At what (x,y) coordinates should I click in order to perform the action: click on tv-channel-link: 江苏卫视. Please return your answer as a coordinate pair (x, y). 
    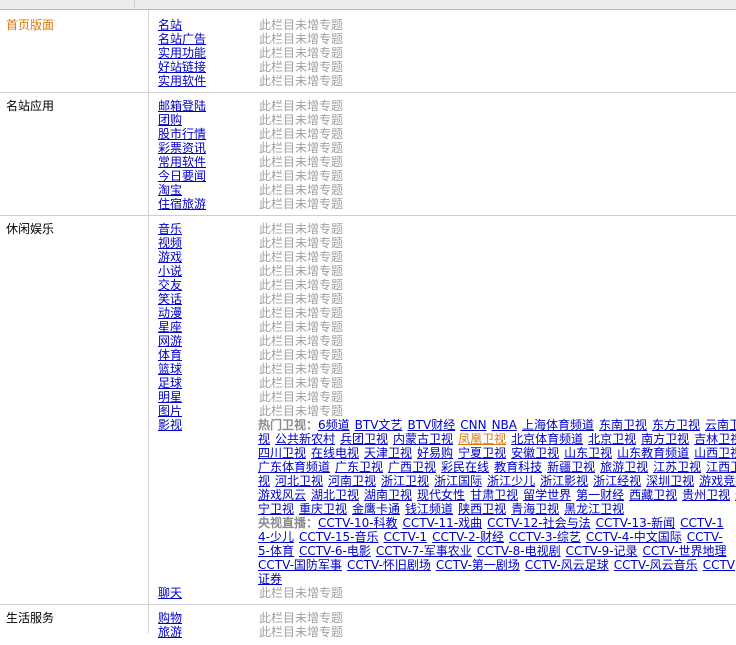
    Looking at the image, I should click on (677, 467).